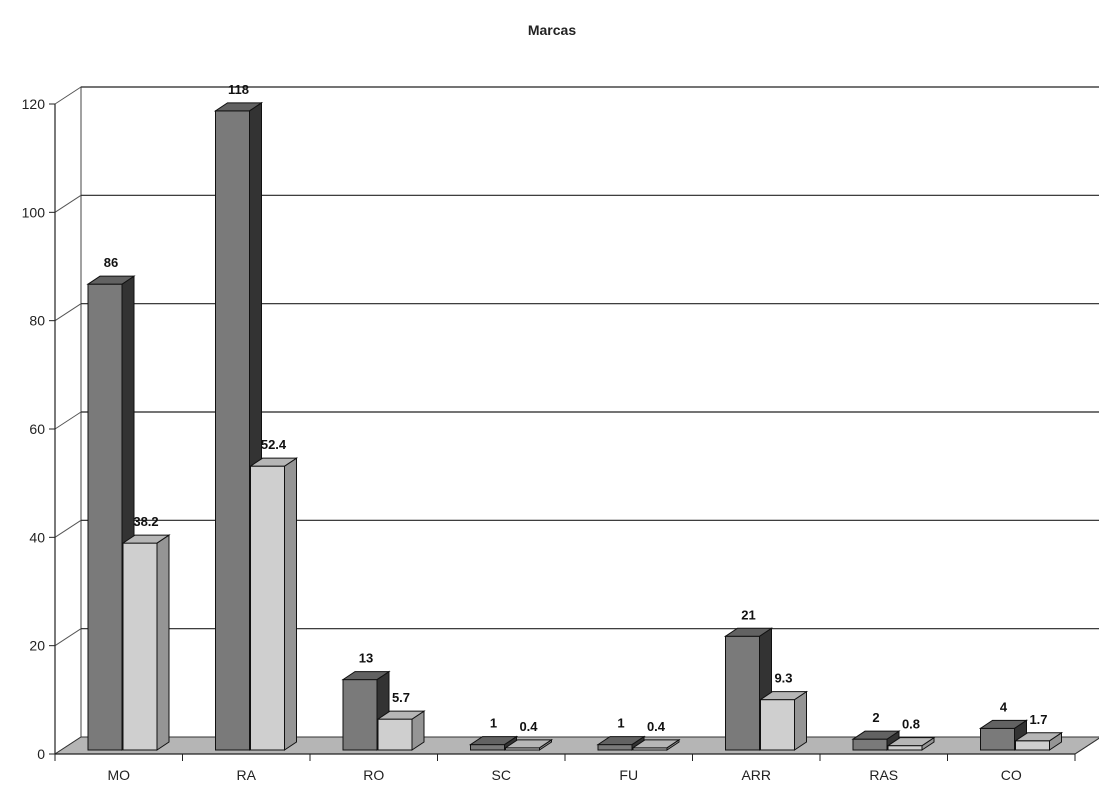  Describe the element at coordinates (401, 697) in the screenshot. I see `data-label: 5.7` at that location.